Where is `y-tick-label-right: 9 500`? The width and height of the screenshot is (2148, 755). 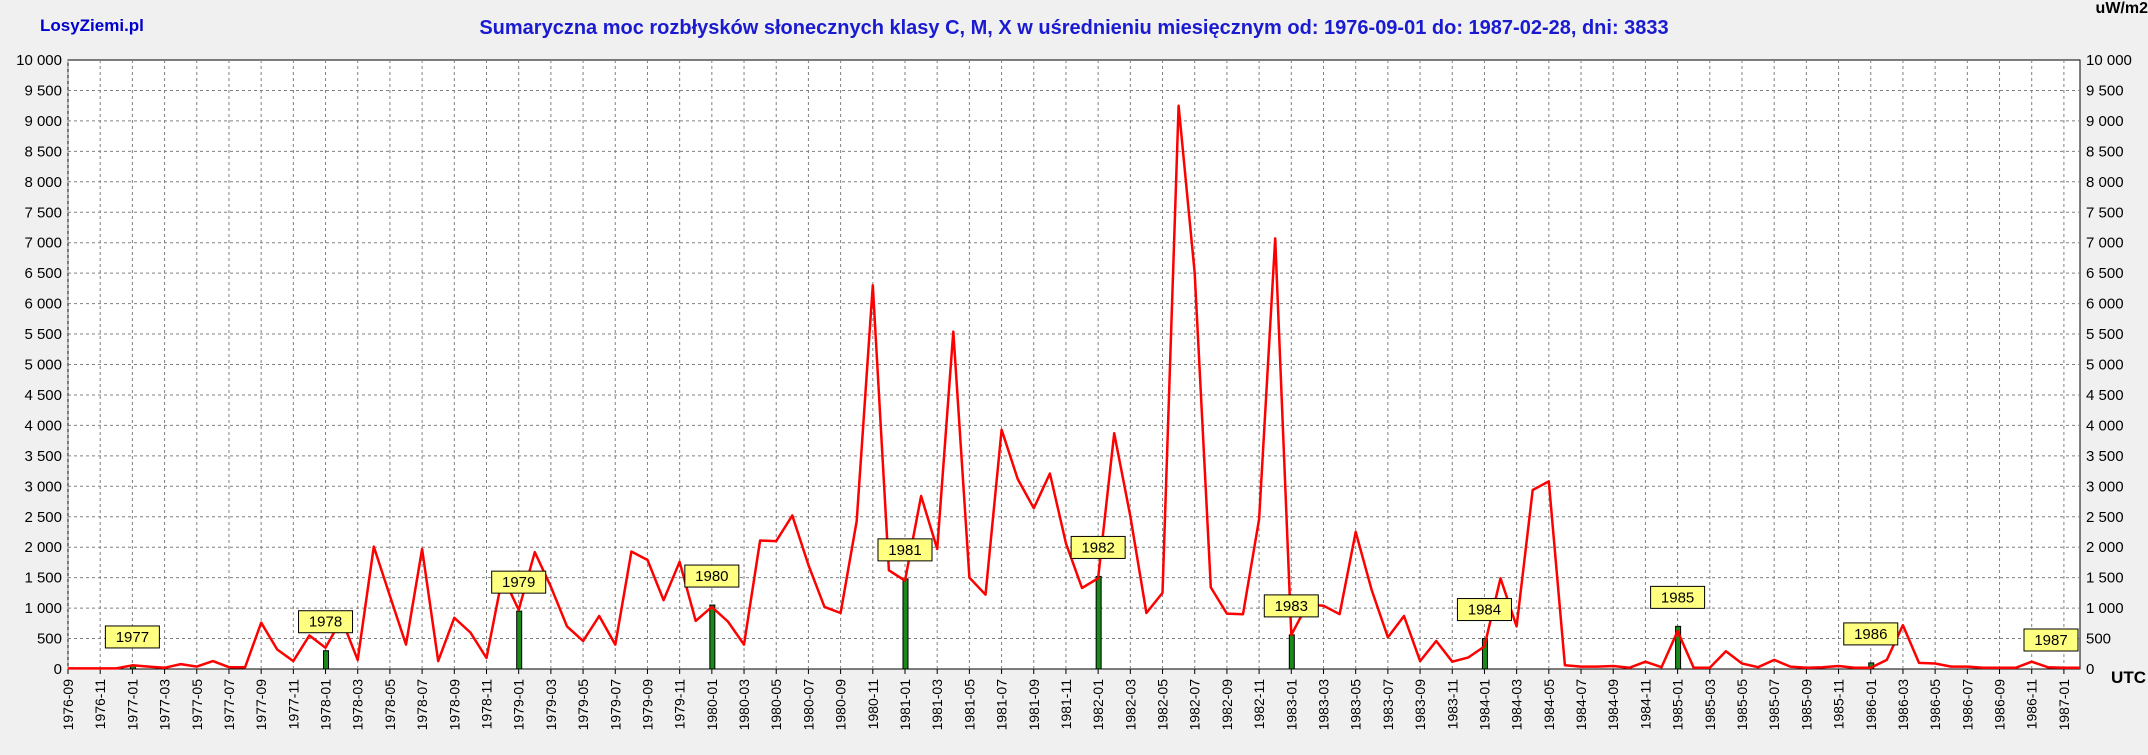 y-tick-label-right: 9 500 is located at coordinates (2105, 90).